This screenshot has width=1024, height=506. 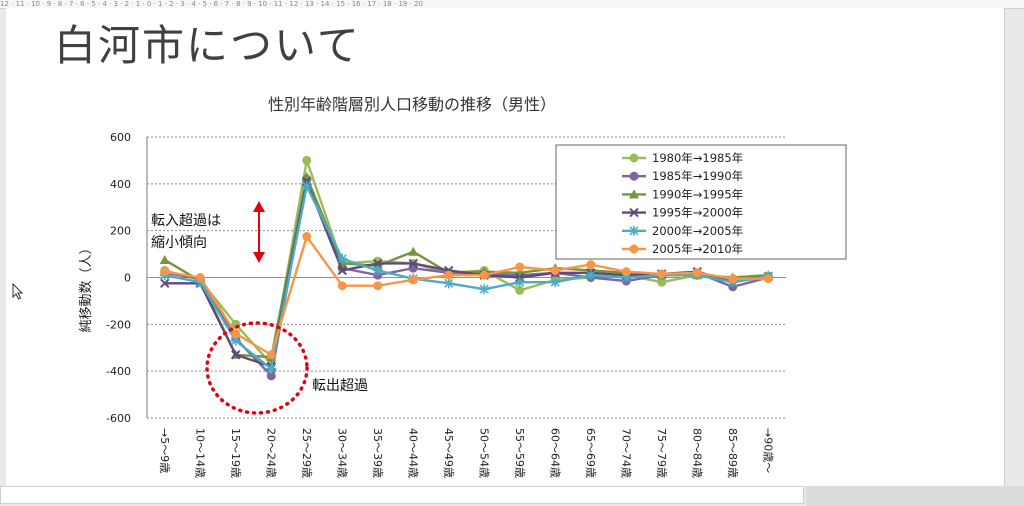 I want to click on x-tick-label: 60～64歳, so click(x=554, y=453).